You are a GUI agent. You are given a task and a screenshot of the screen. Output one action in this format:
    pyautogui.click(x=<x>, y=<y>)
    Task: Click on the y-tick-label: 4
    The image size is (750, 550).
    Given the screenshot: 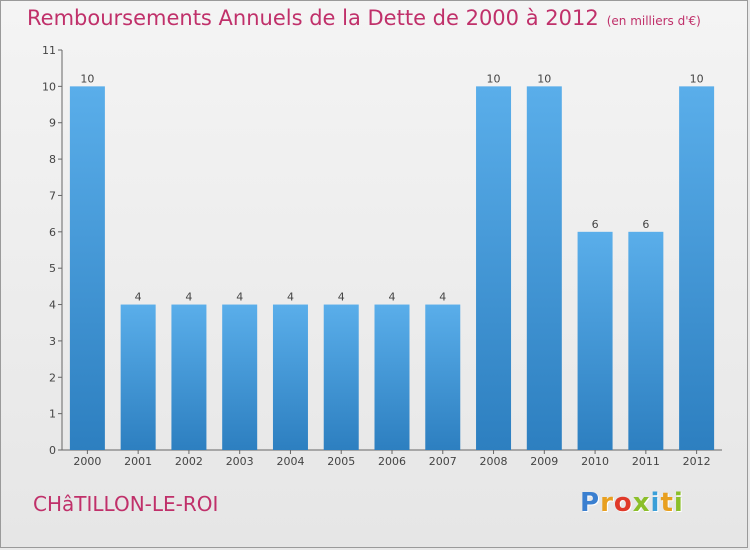 What is the action you would take?
    pyautogui.click(x=52, y=305)
    